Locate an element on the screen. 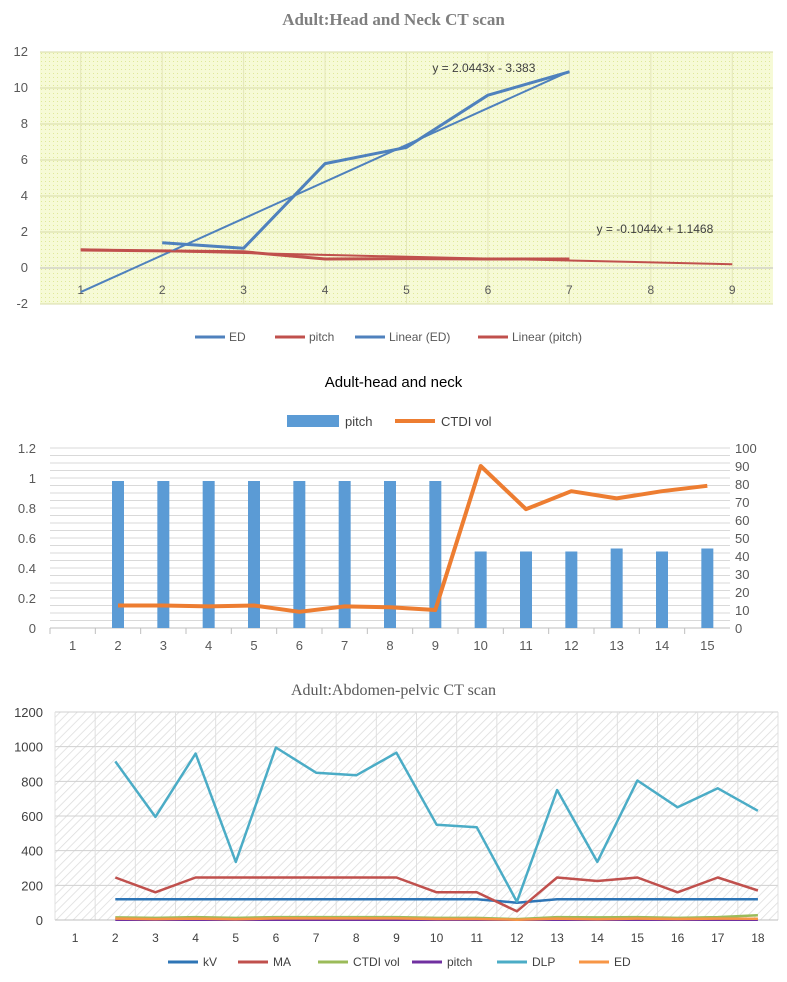 This screenshot has width=787, height=982. y2-tick-label: 80 is located at coordinates (742, 484).